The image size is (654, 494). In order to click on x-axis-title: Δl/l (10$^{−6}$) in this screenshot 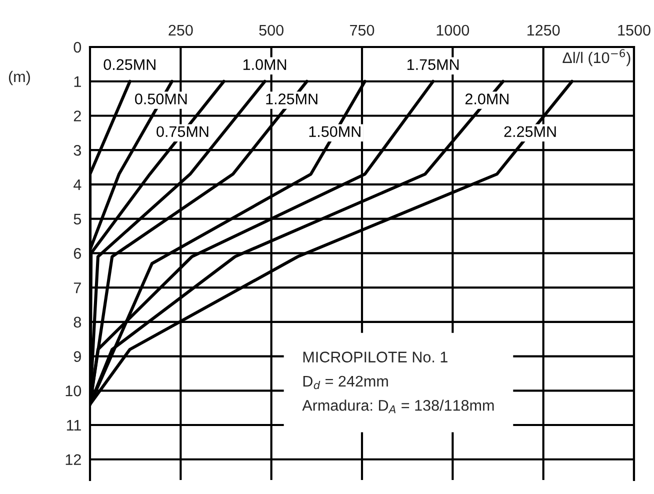, I will do `click(596, 57)`.